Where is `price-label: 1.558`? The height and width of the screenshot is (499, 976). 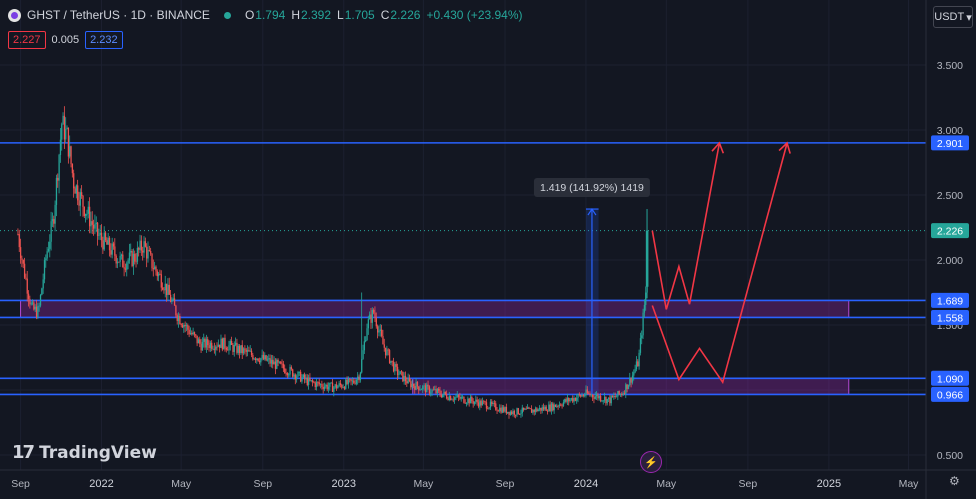
price-label: 1.558 is located at coordinates (950, 318).